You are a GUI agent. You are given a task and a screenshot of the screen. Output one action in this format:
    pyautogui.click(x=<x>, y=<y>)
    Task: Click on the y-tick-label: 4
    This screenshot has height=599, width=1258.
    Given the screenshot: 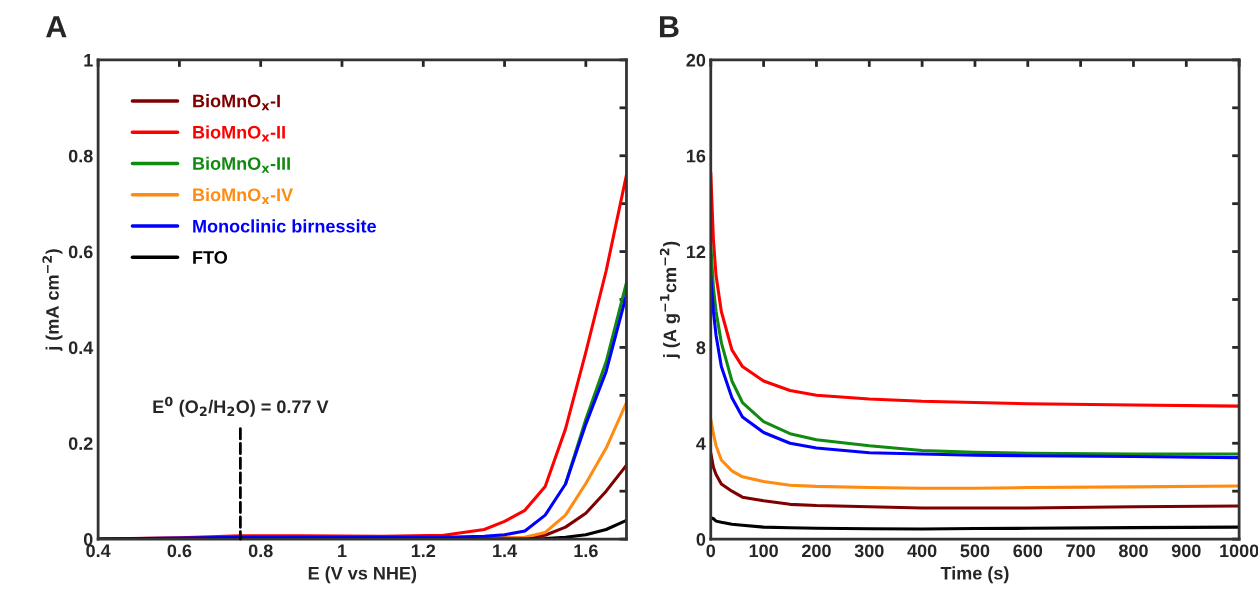 What is the action you would take?
    pyautogui.click(x=701, y=443)
    